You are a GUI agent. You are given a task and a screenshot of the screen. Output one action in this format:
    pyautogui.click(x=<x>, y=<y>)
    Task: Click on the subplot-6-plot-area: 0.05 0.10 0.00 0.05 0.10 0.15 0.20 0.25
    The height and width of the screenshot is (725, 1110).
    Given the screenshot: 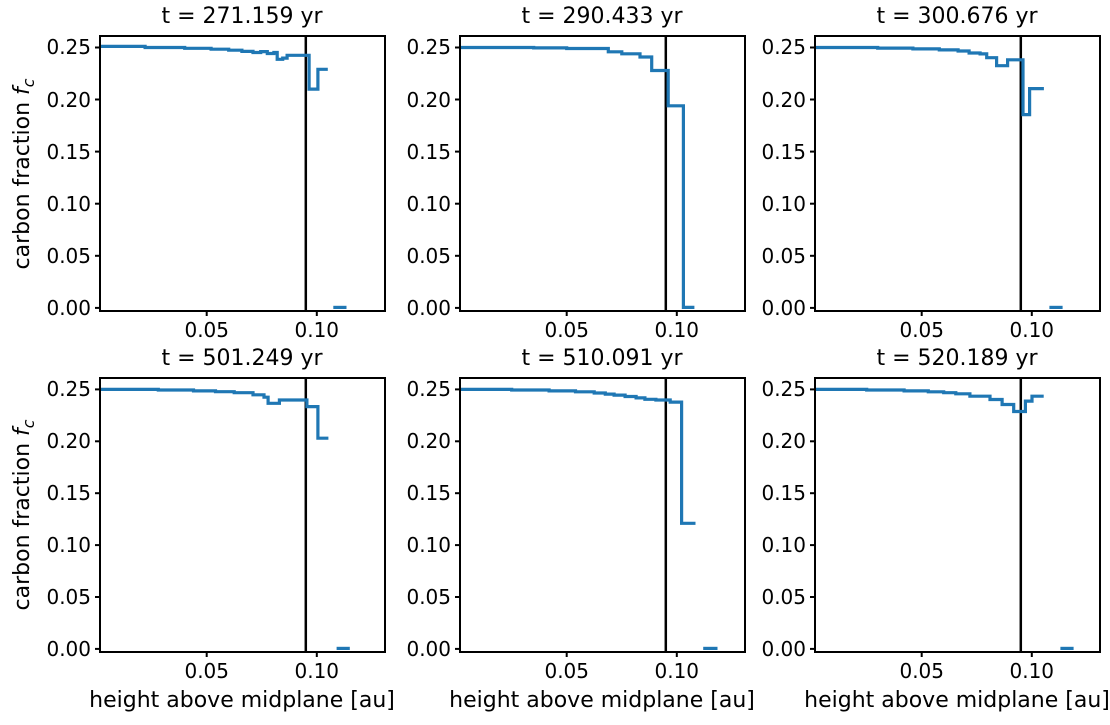 What is the action you would take?
    pyautogui.click(x=931, y=529)
    